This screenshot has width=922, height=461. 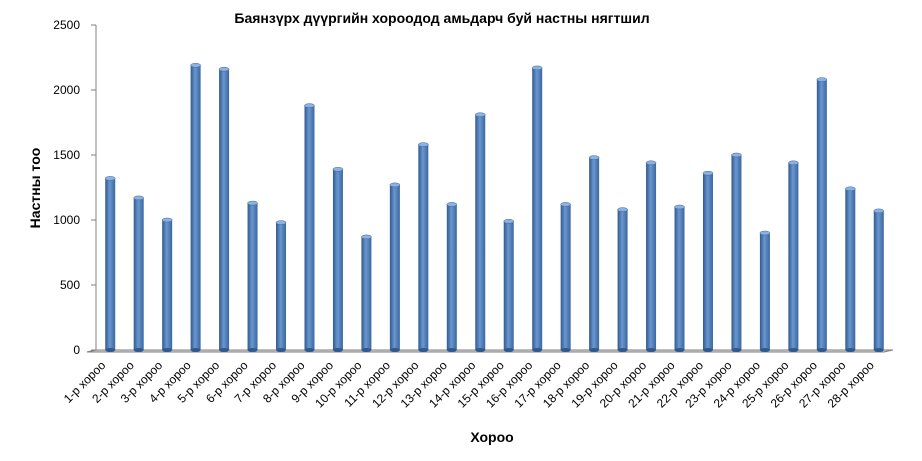 What do you see at coordinates (491, 437) in the screenshot?
I see `x-axis-title: Хороо` at bounding box center [491, 437].